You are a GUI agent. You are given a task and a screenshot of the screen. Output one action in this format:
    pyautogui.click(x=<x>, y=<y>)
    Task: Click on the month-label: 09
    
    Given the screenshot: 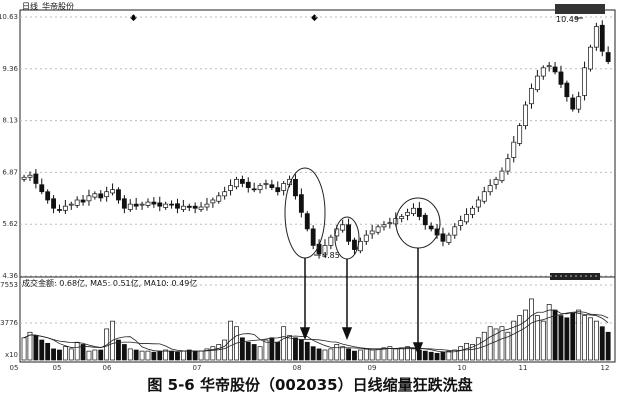 What is the action you would take?
    pyautogui.click(x=372, y=368)
    